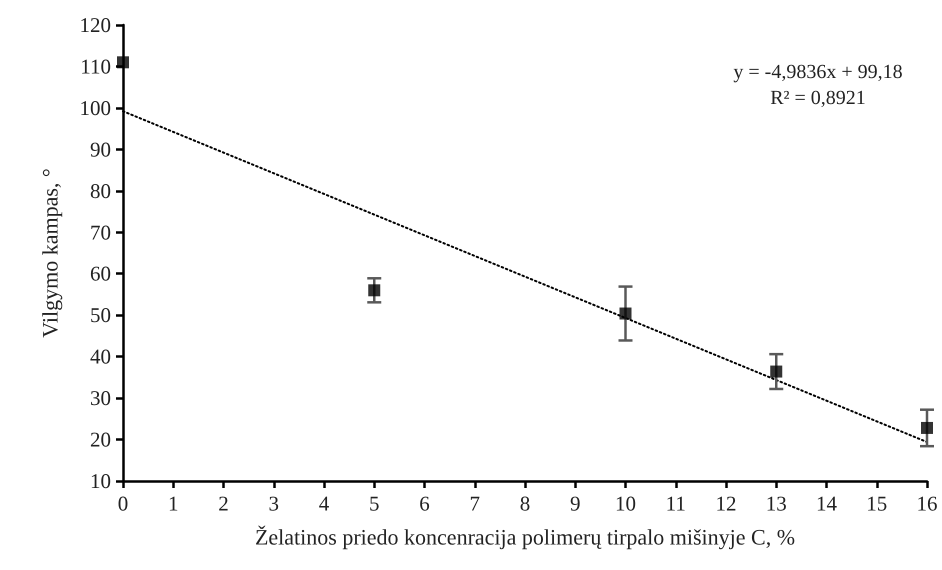  I want to click on x-tick-label: 10, so click(625, 504).